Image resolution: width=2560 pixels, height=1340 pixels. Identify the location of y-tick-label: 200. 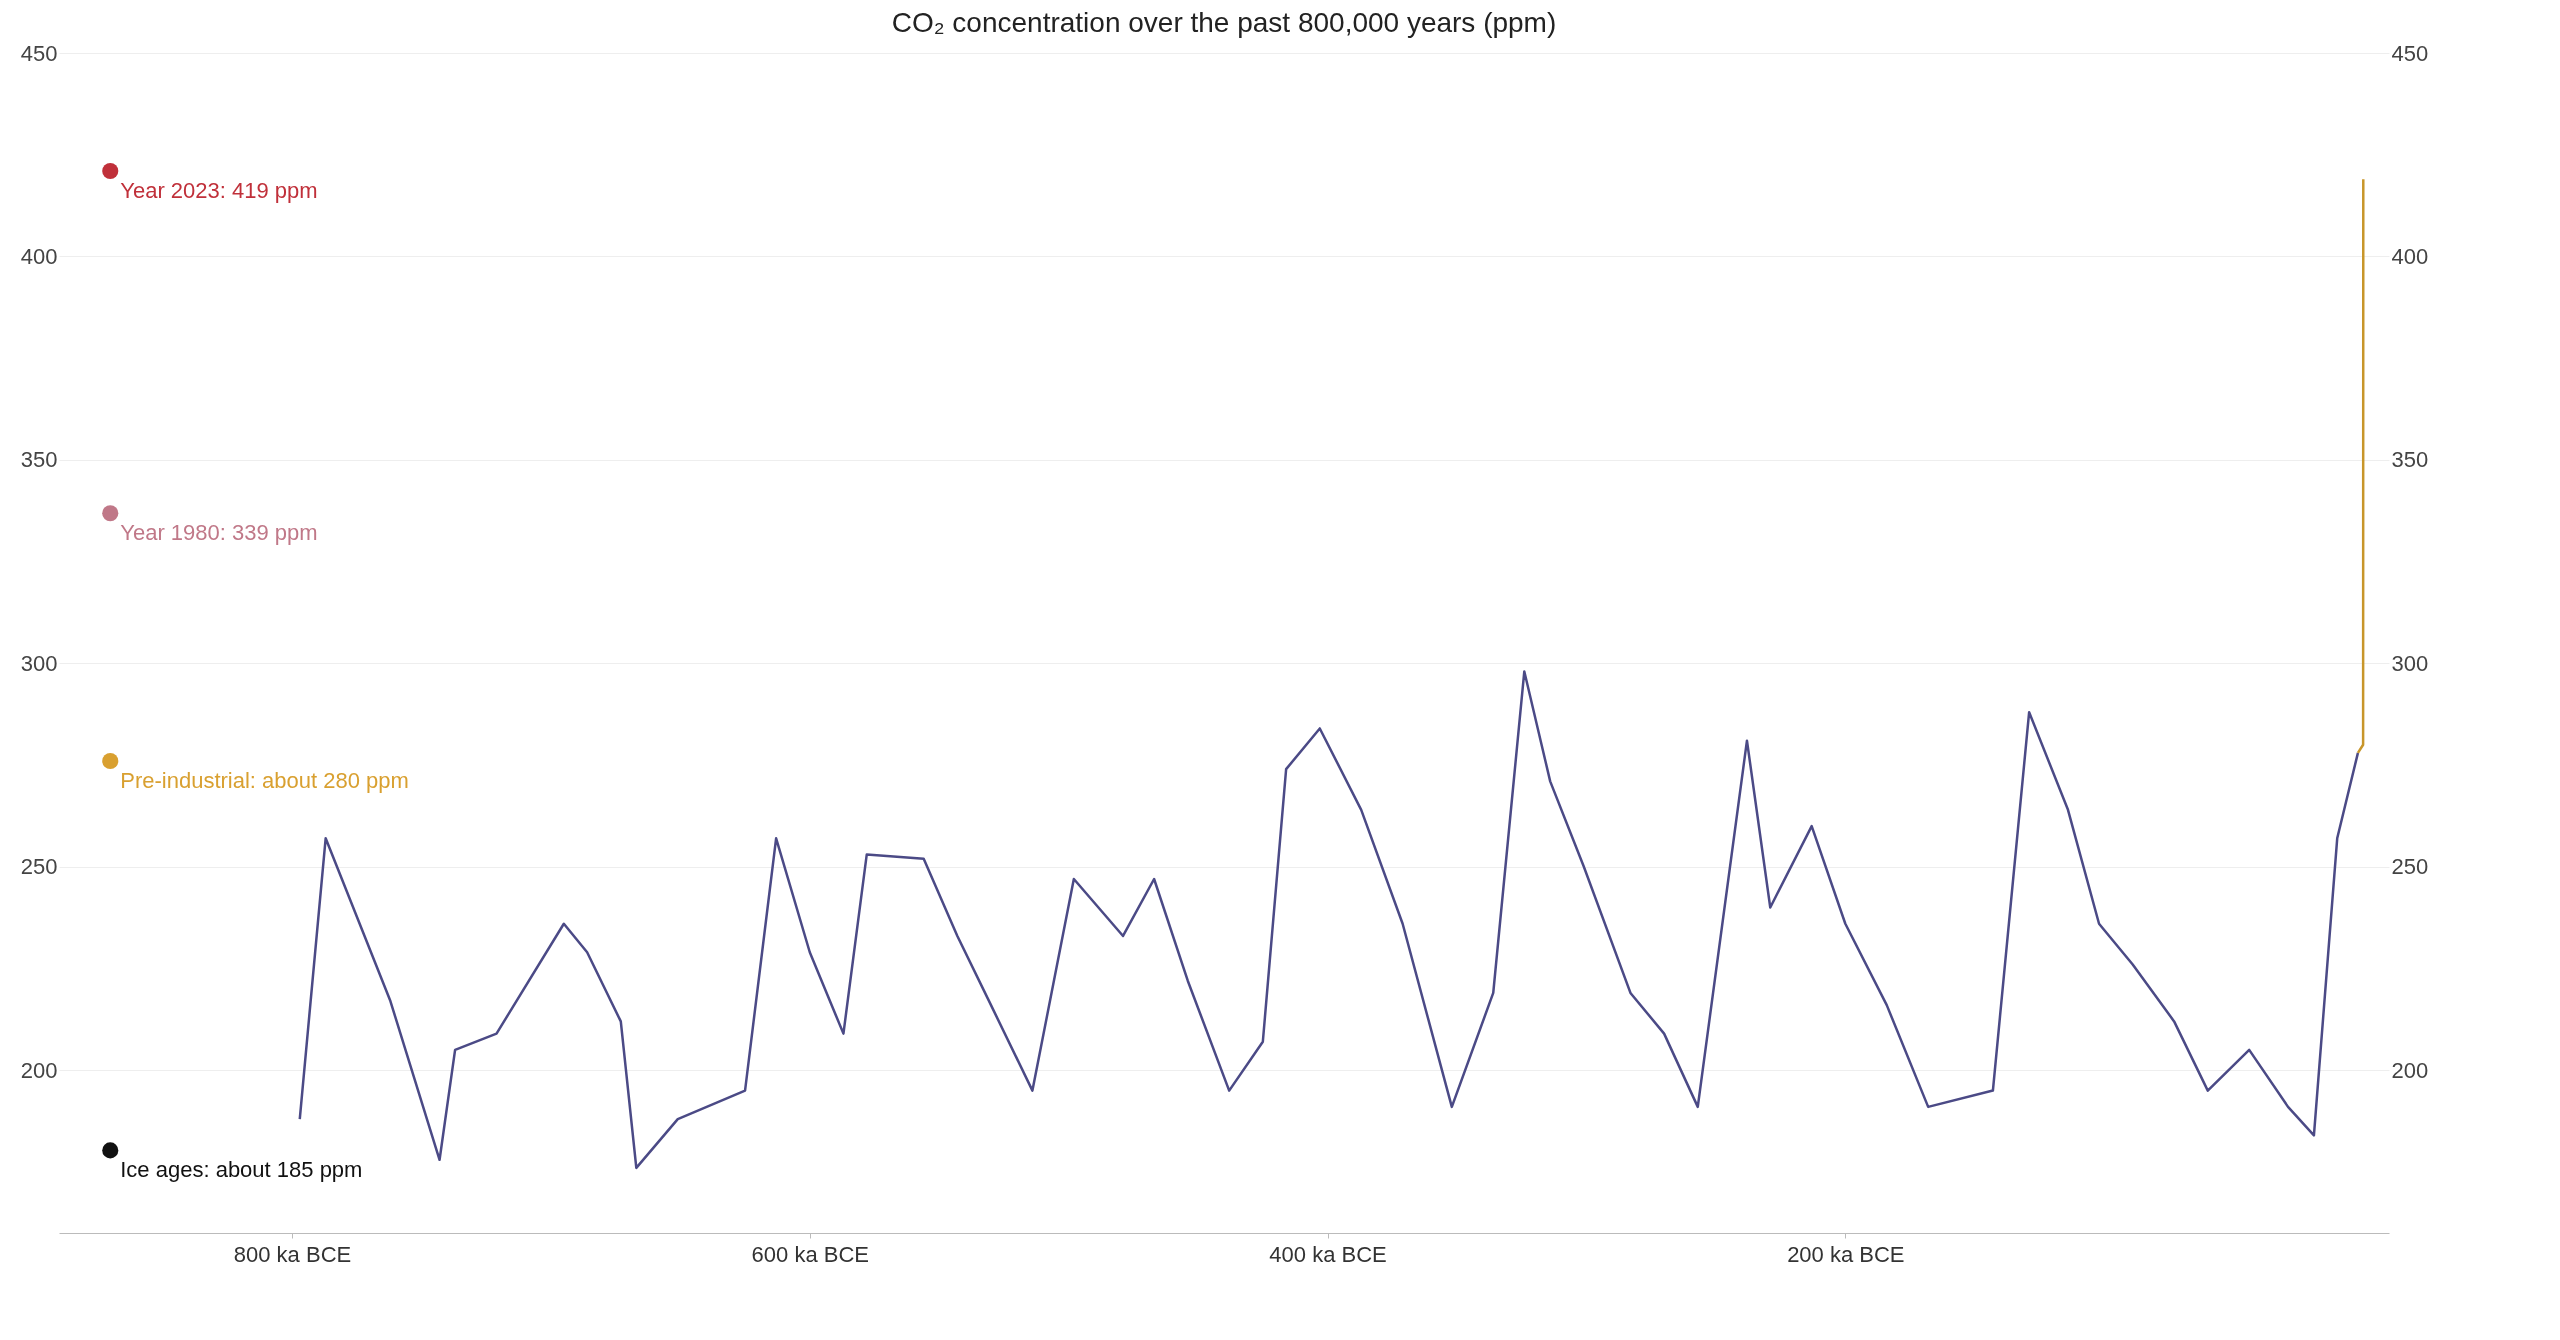
(39, 1070).